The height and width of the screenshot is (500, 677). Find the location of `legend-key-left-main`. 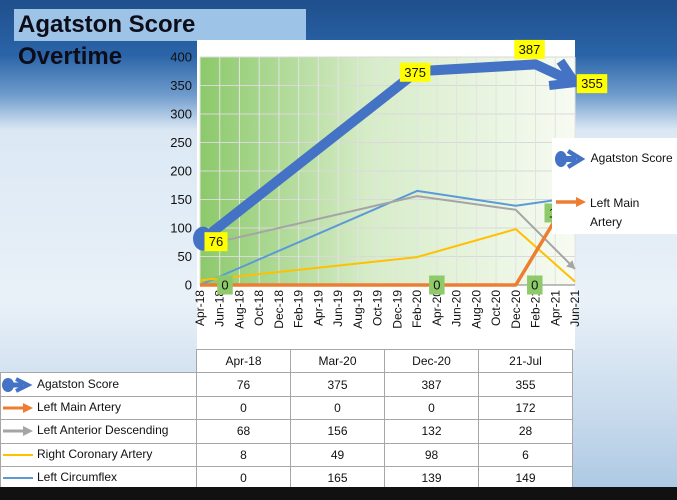

legend-key-left-main is located at coordinates (571, 202).